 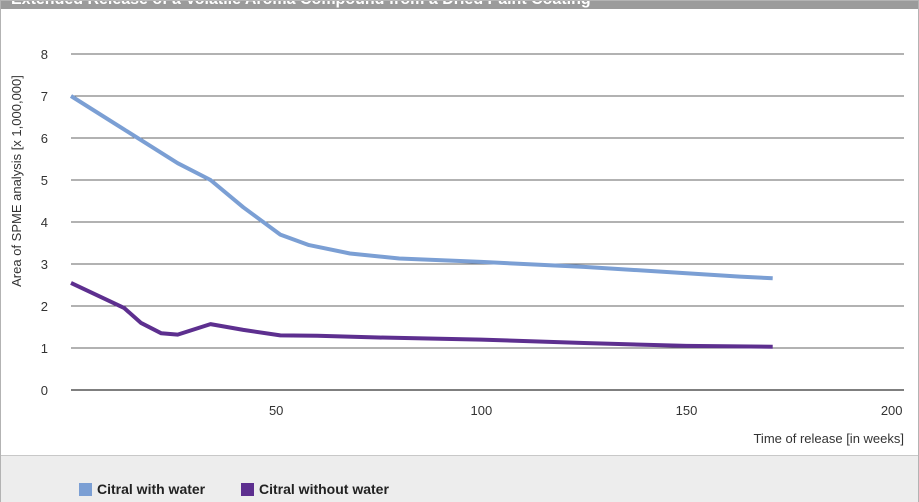 I want to click on y-tick-label: 2, so click(x=44, y=306).